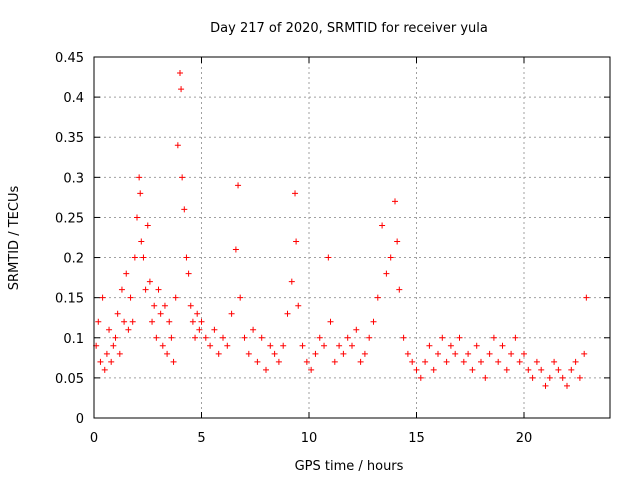  I want to click on y-tick-label: 0.15, so click(69, 299).